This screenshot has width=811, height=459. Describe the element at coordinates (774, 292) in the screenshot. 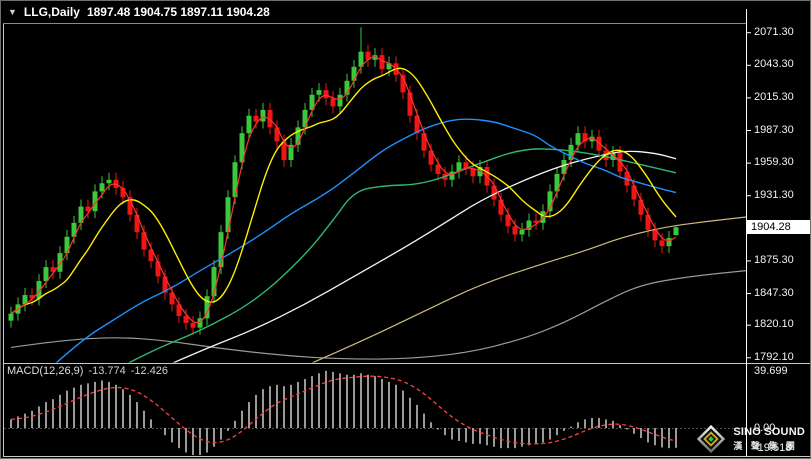

I see `price-tick-label: 1847.30` at that location.